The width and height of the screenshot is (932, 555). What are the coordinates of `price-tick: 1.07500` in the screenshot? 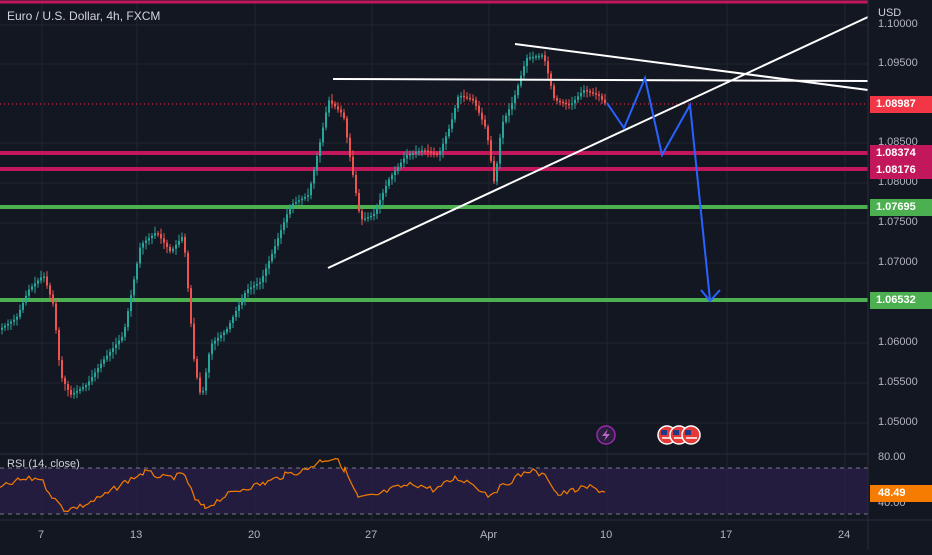 It's located at (898, 222).